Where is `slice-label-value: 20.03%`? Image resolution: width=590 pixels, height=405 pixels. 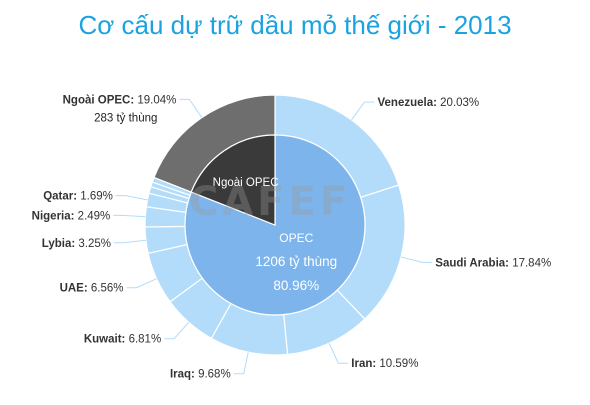 slice-label-value: 20.03% is located at coordinates (458, 103).